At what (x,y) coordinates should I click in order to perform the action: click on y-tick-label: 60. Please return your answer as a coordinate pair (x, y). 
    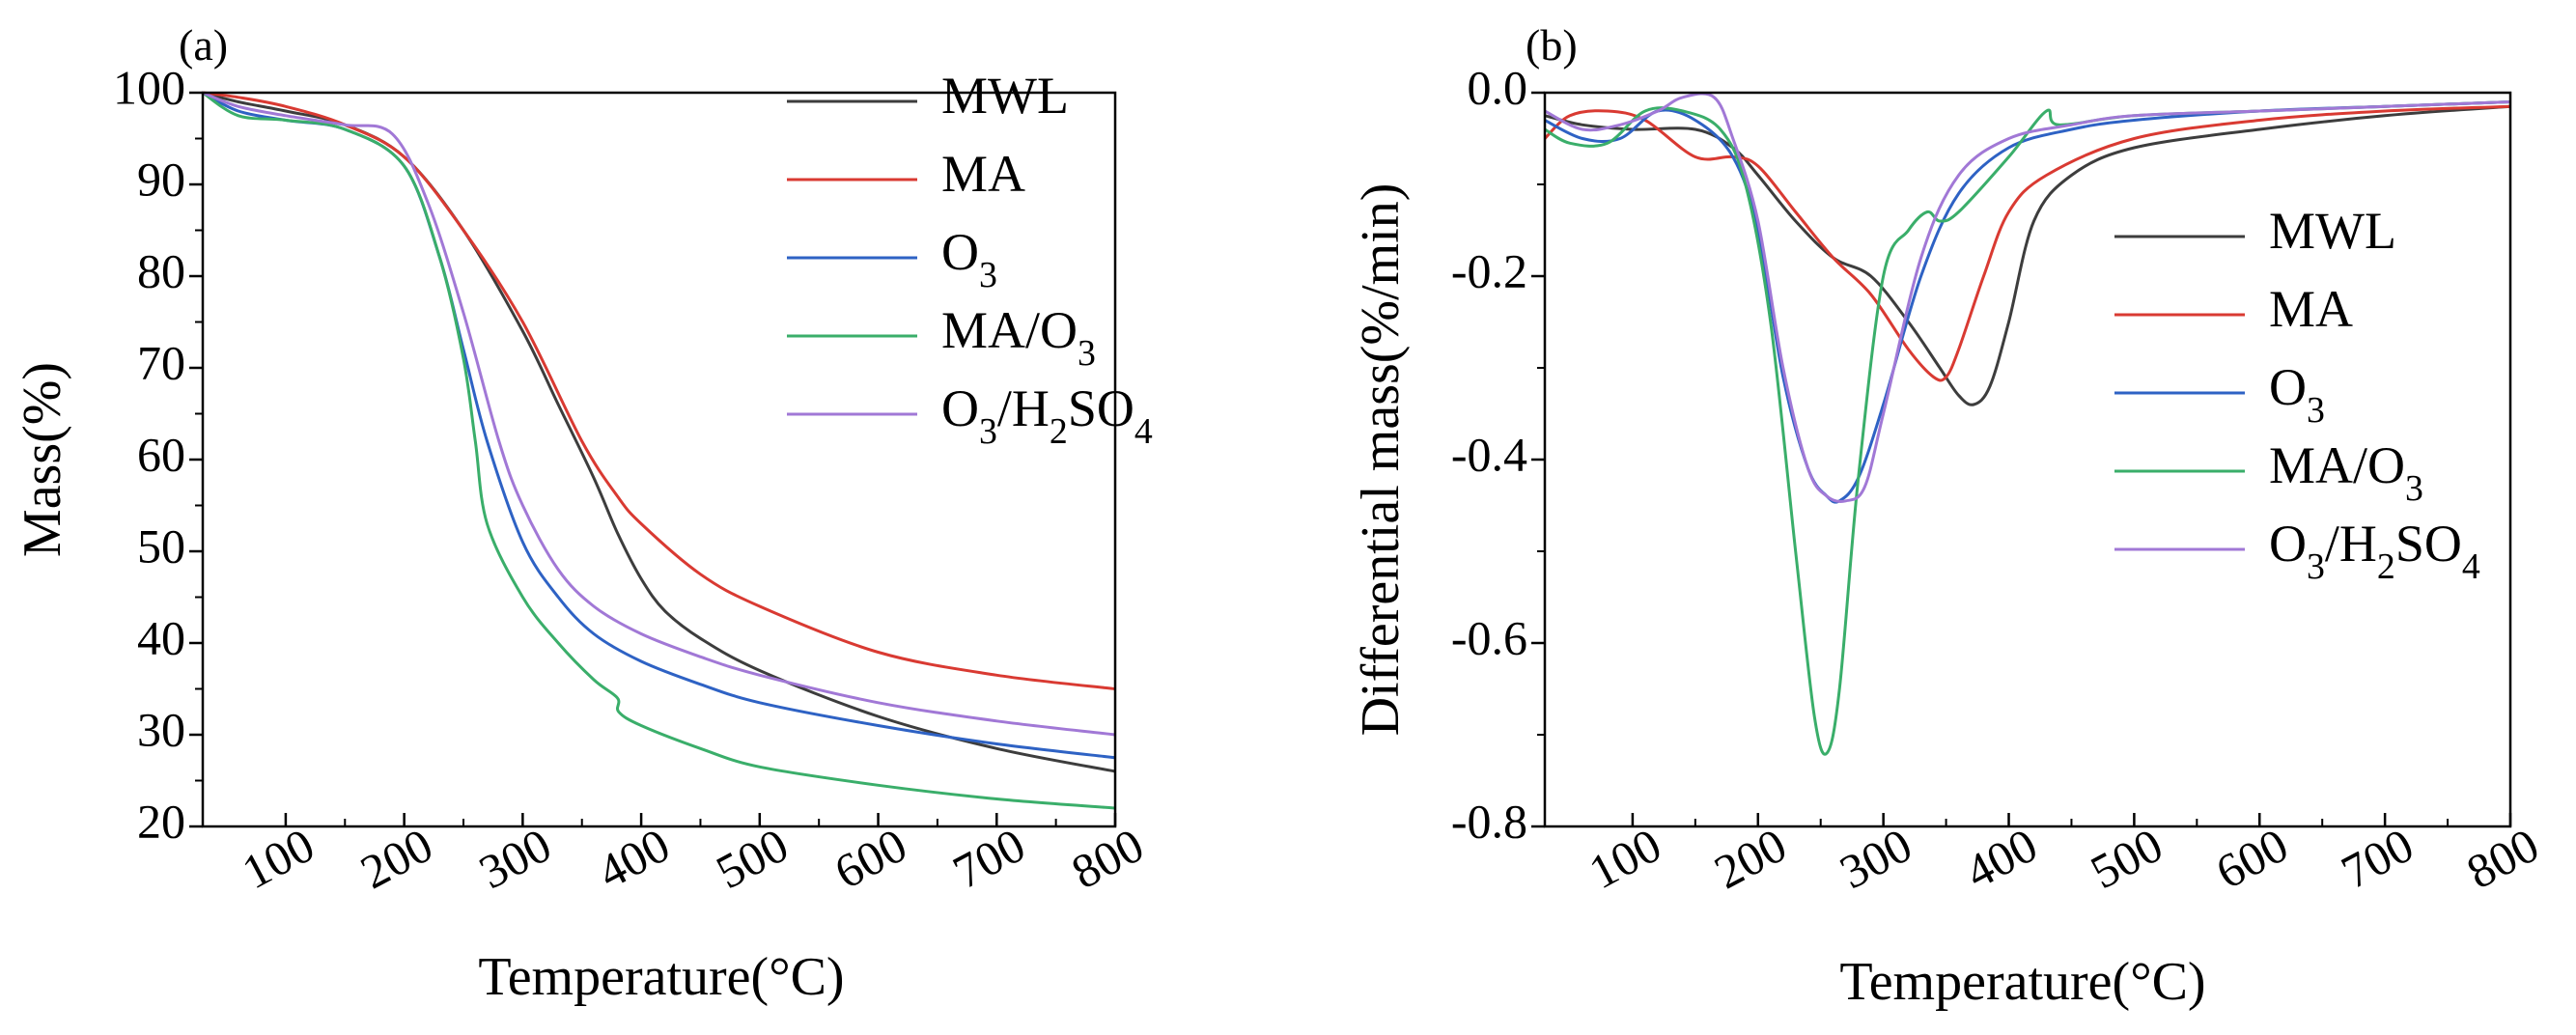
    Looking at the image, I should click on (161, 454).